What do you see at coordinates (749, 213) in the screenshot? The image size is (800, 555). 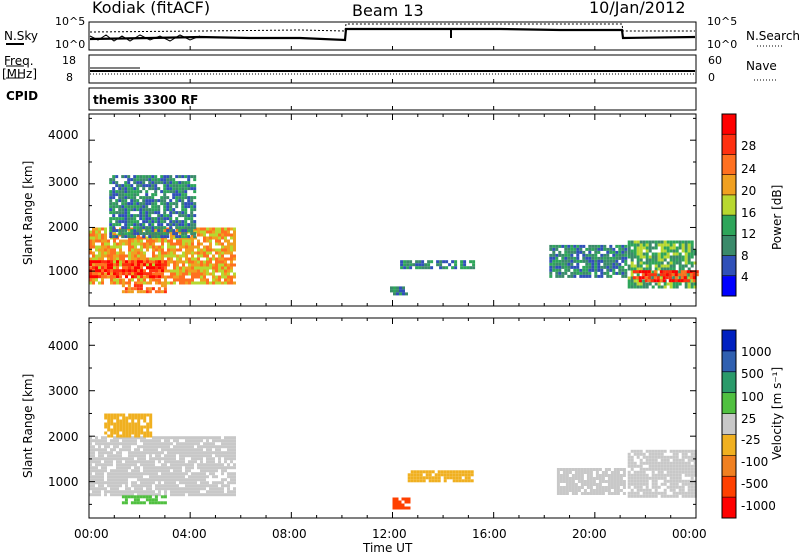 I see `power-cb-tick-16: 16` at bounding box center [749, 213].